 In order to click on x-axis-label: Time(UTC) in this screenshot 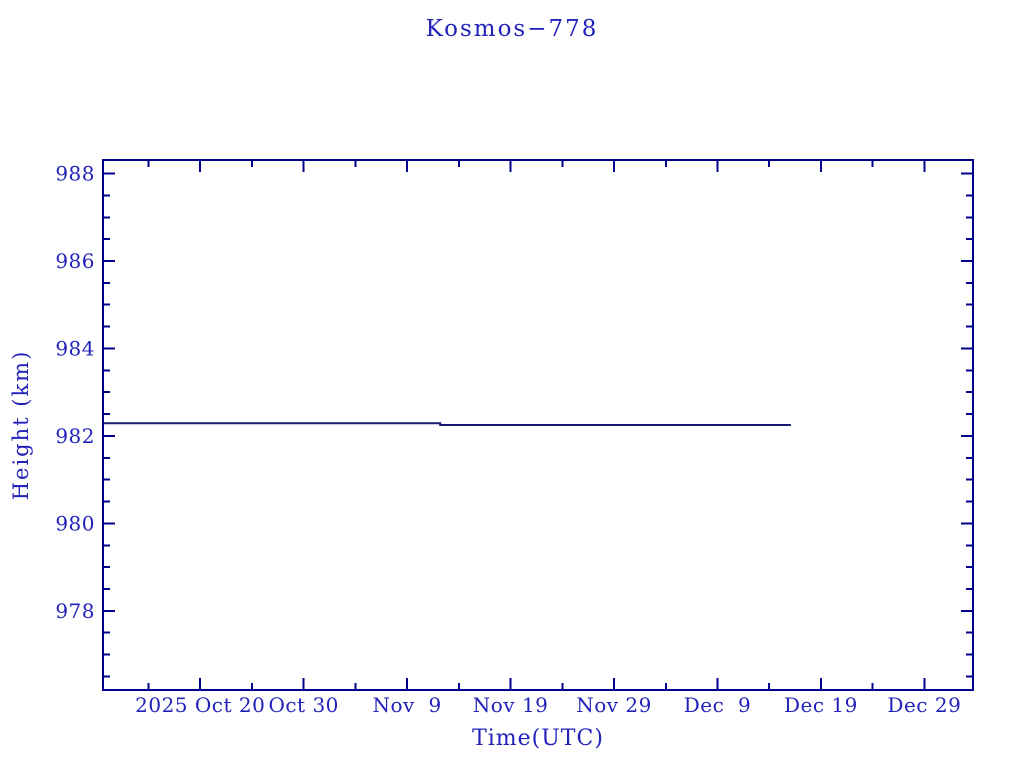, I will do `click(538, 738)`.